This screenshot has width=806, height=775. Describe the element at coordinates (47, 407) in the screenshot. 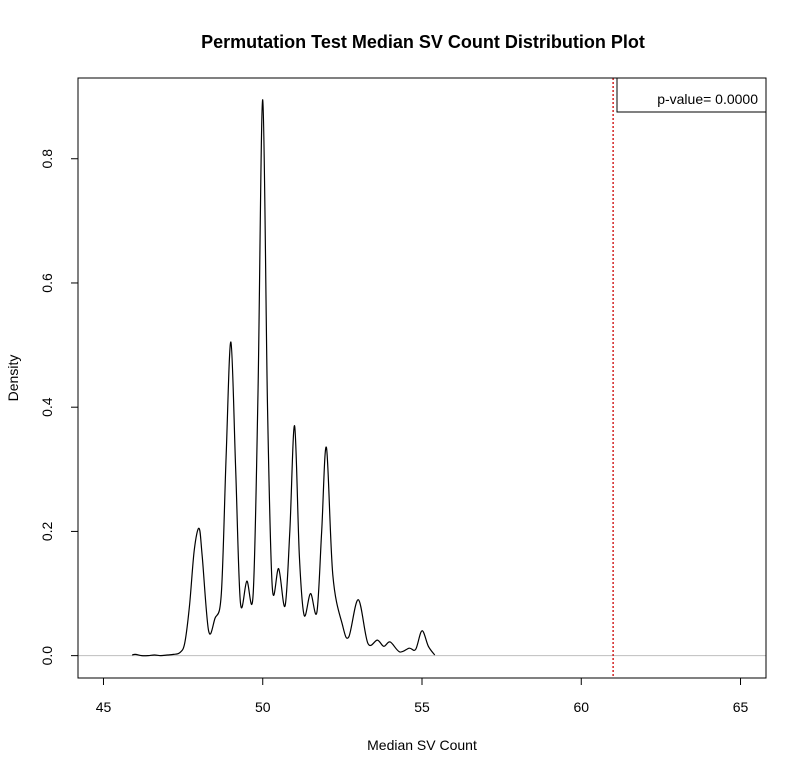

I see `y-tick-label: 0.4` at that location.